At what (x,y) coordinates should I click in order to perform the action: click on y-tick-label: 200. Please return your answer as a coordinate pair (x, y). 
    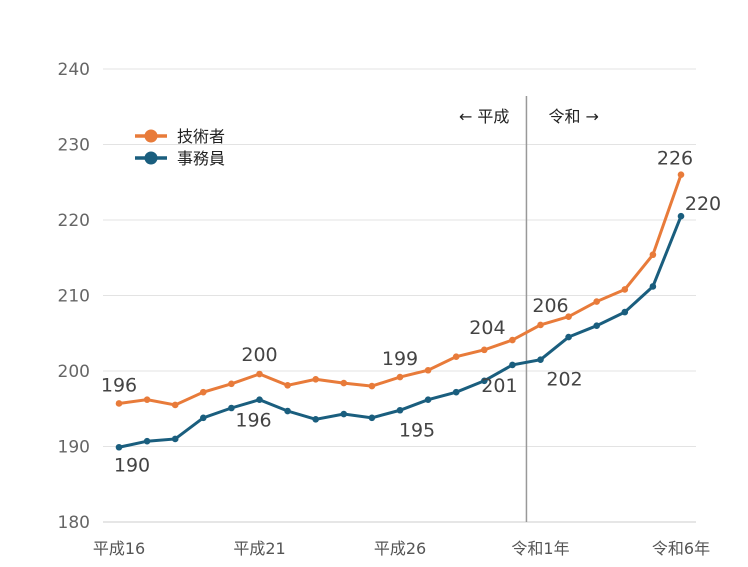
    Looking at the image, I should click on (74, 372).